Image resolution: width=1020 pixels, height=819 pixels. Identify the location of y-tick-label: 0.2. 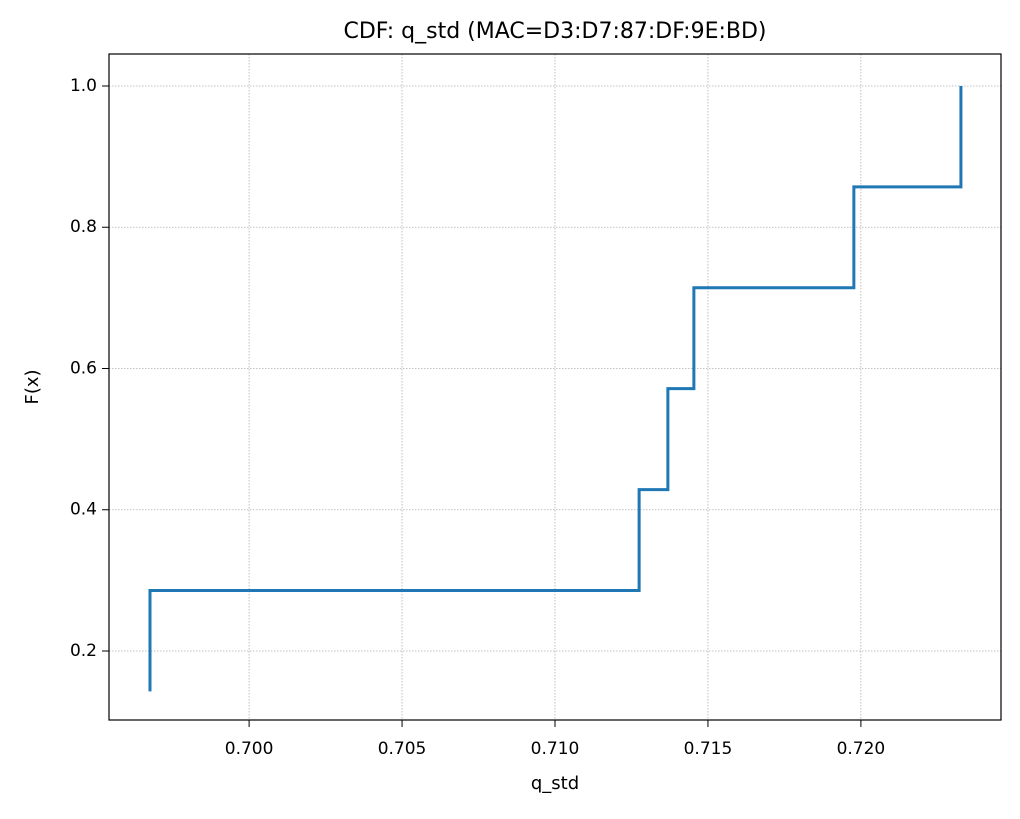
(83, 651).